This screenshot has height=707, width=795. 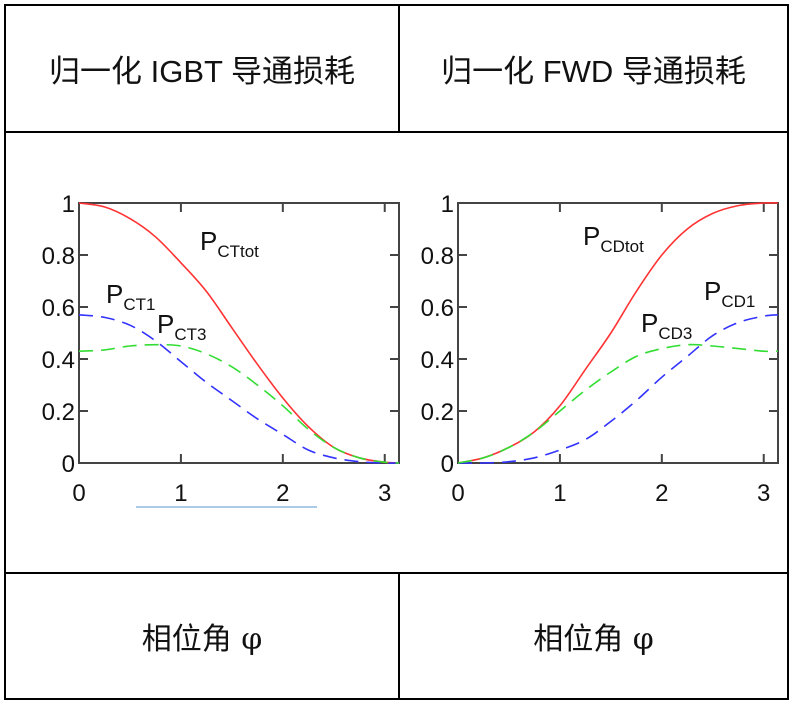 I want to click on series-pct3, so click(x=239, y=403).